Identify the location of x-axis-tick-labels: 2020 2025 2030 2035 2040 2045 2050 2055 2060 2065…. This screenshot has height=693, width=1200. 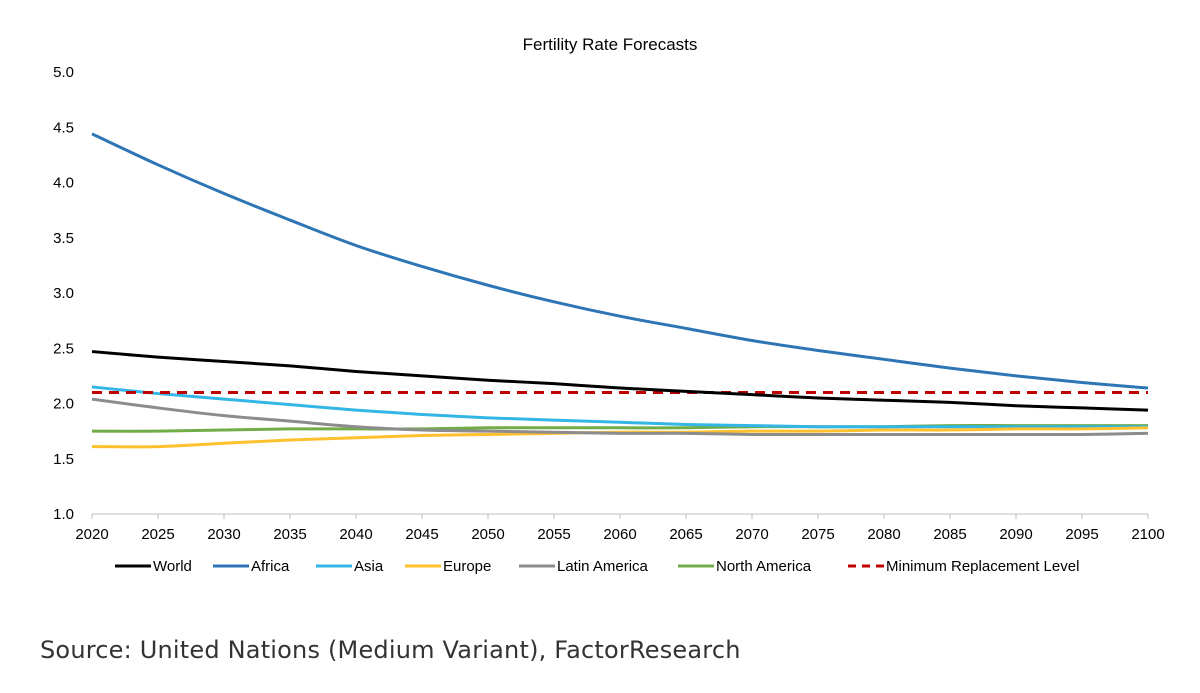
(619, 534).